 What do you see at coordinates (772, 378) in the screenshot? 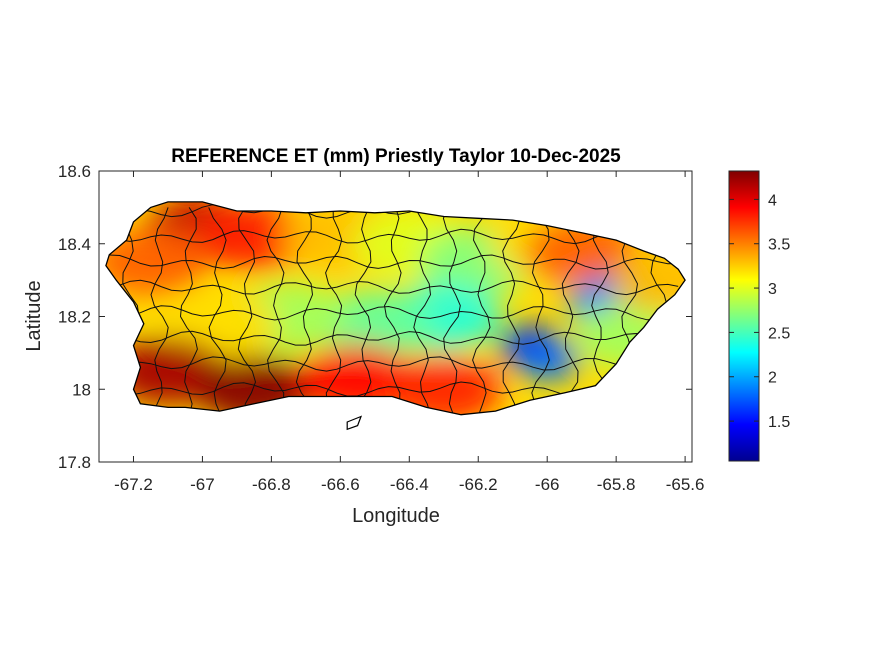
I see `colorbar-tick-label: 2` at bounding box center [772, 378].